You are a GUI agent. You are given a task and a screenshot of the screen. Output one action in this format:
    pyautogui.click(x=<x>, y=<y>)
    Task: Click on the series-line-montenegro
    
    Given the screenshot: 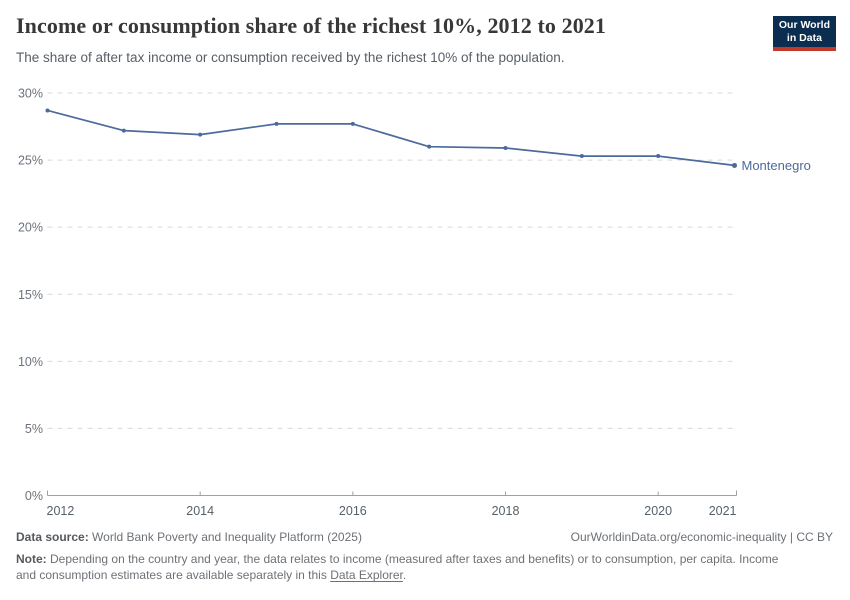 What is the action you would take?
    pyautogui.click(x=391, y=138)
    